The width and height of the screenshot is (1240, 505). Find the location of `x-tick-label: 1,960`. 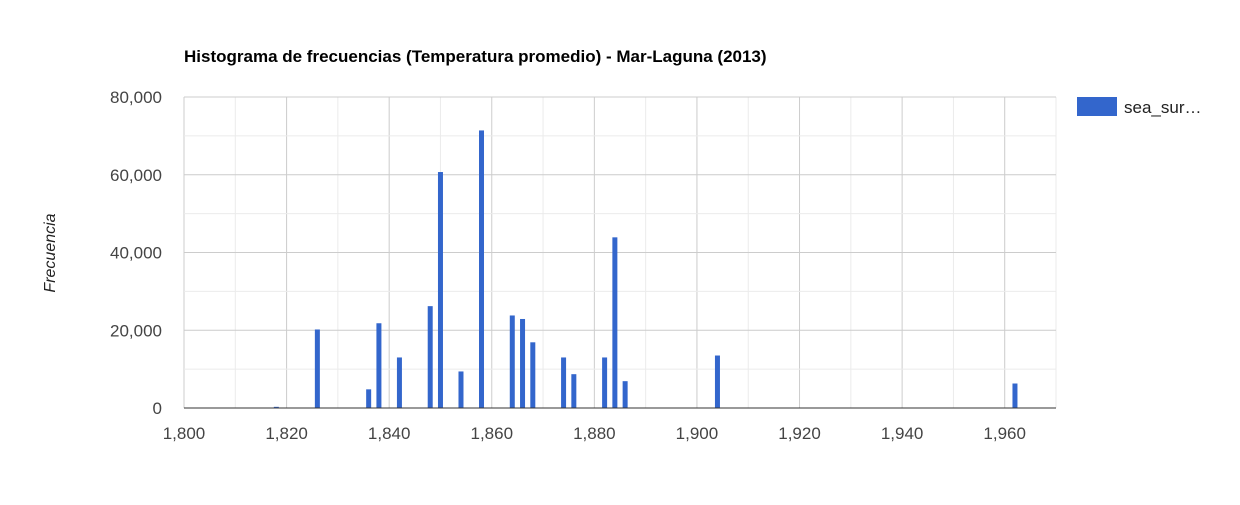

x-tick-label: 1,960 is located at coordinates (1004, 433).